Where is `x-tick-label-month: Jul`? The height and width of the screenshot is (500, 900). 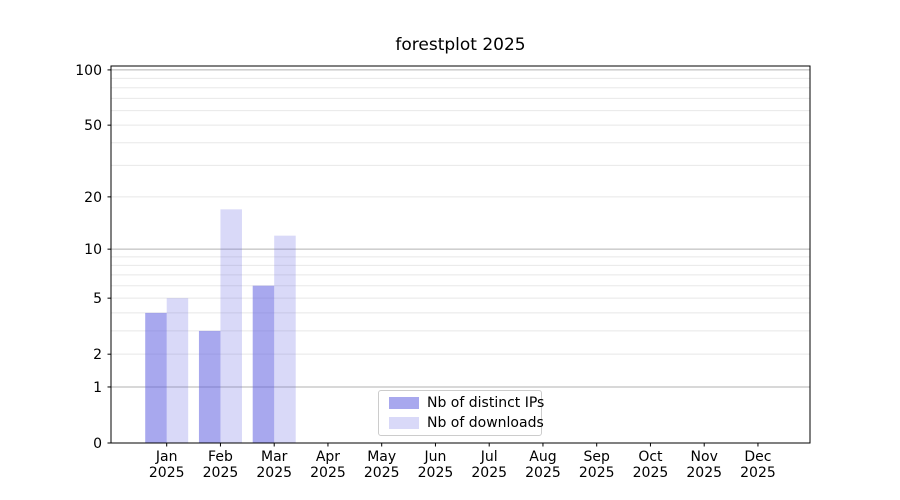
x-tick-label-month: Jul is located at coordinates (489, 457).